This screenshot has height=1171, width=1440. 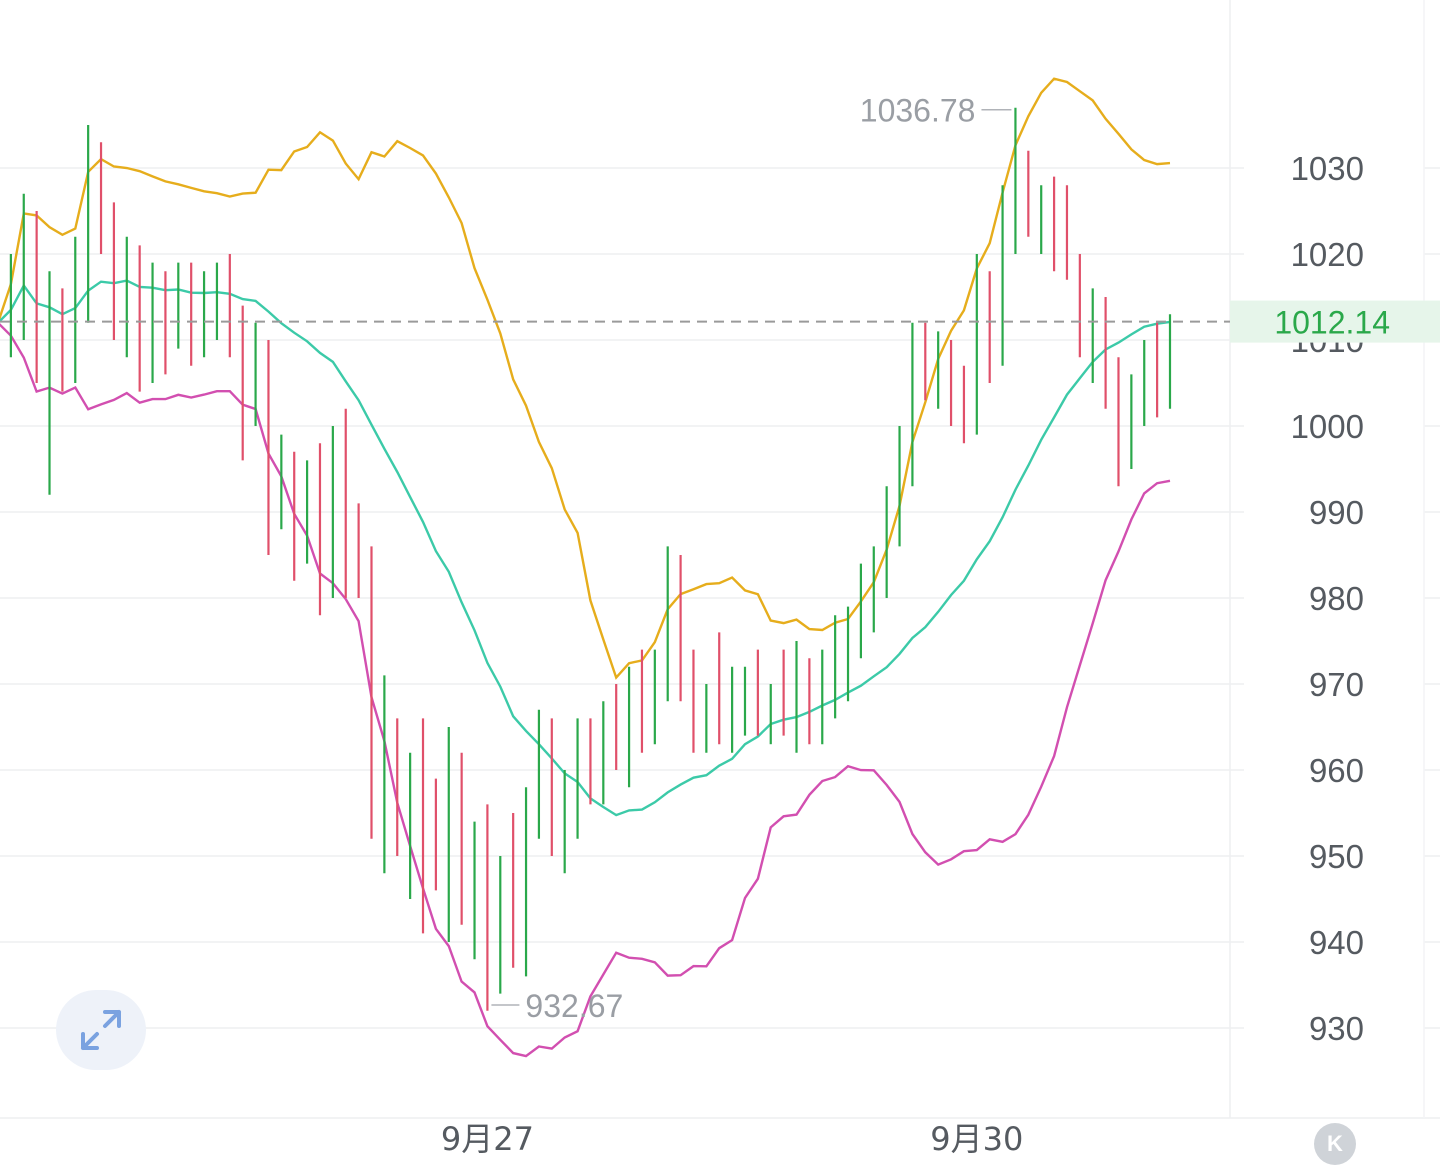 What do you see at coordinates (1327, 254) in the screenshot?
I see `y-tick-label: 1020` at bounding box center [1327, 254].